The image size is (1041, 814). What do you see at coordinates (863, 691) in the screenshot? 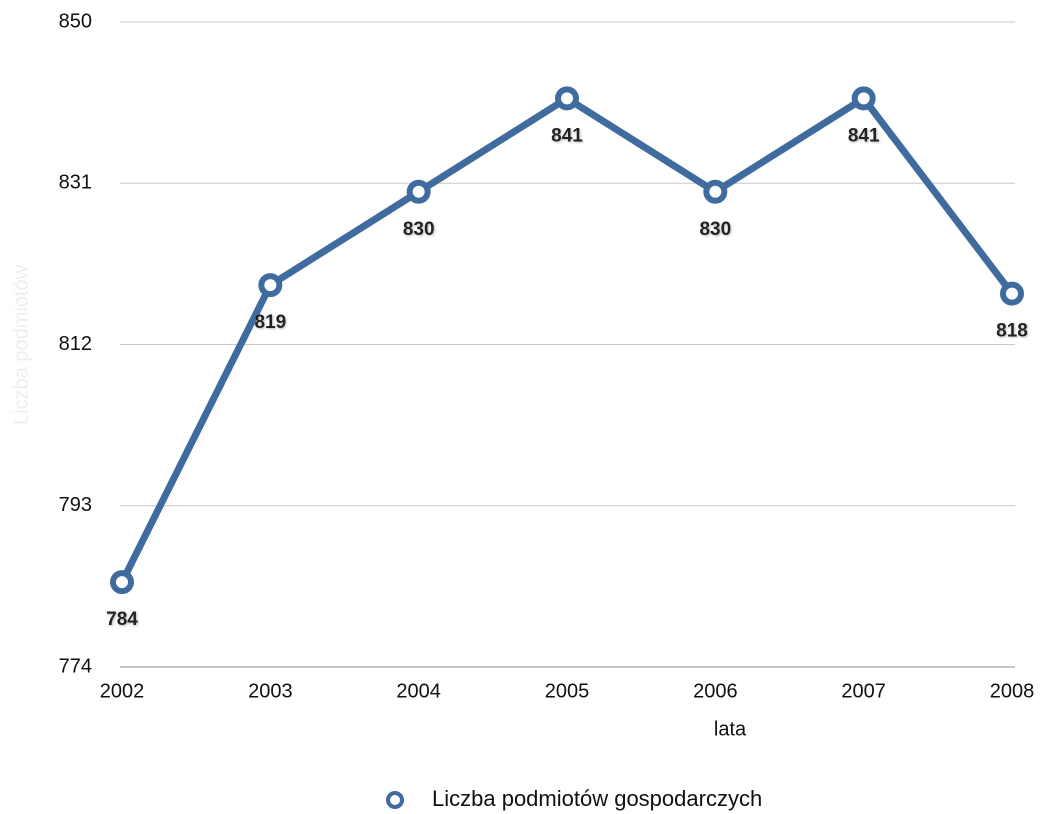
I see `x-tick-label: 2007` at bounding box center [863, 691].